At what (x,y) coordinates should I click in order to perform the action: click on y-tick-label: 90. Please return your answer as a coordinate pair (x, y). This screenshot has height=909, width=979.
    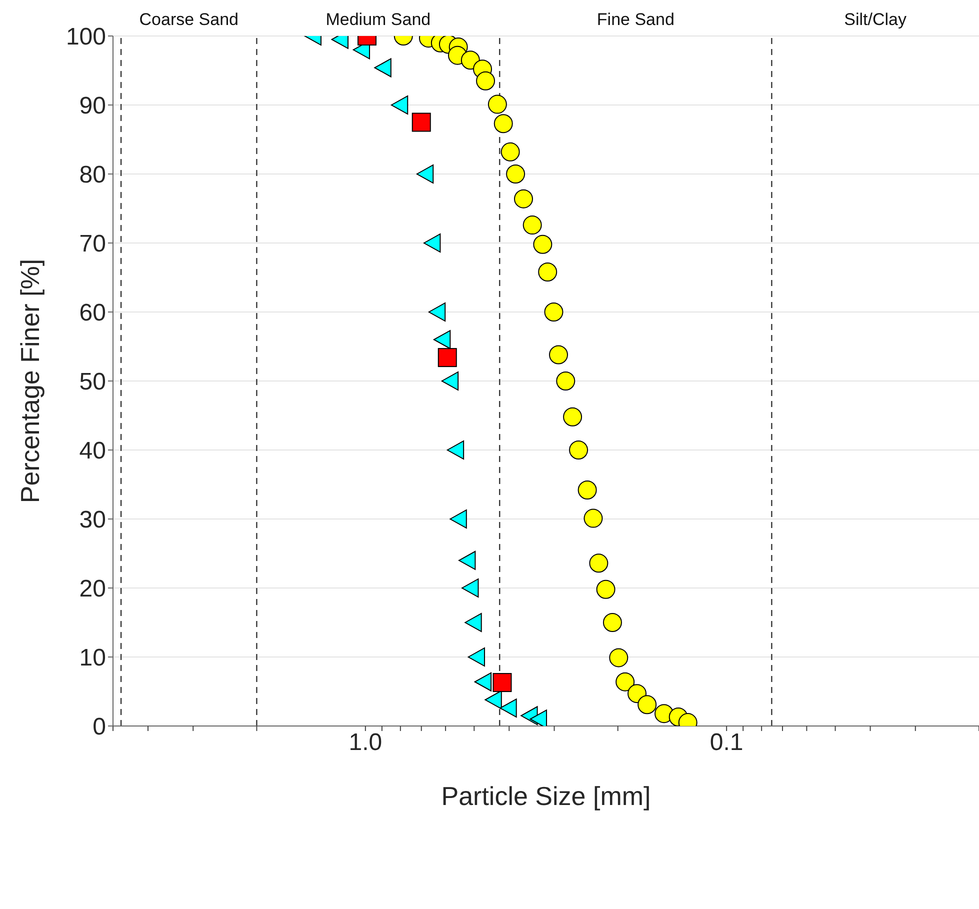
    Looking at the image, I should click on (92, 106).